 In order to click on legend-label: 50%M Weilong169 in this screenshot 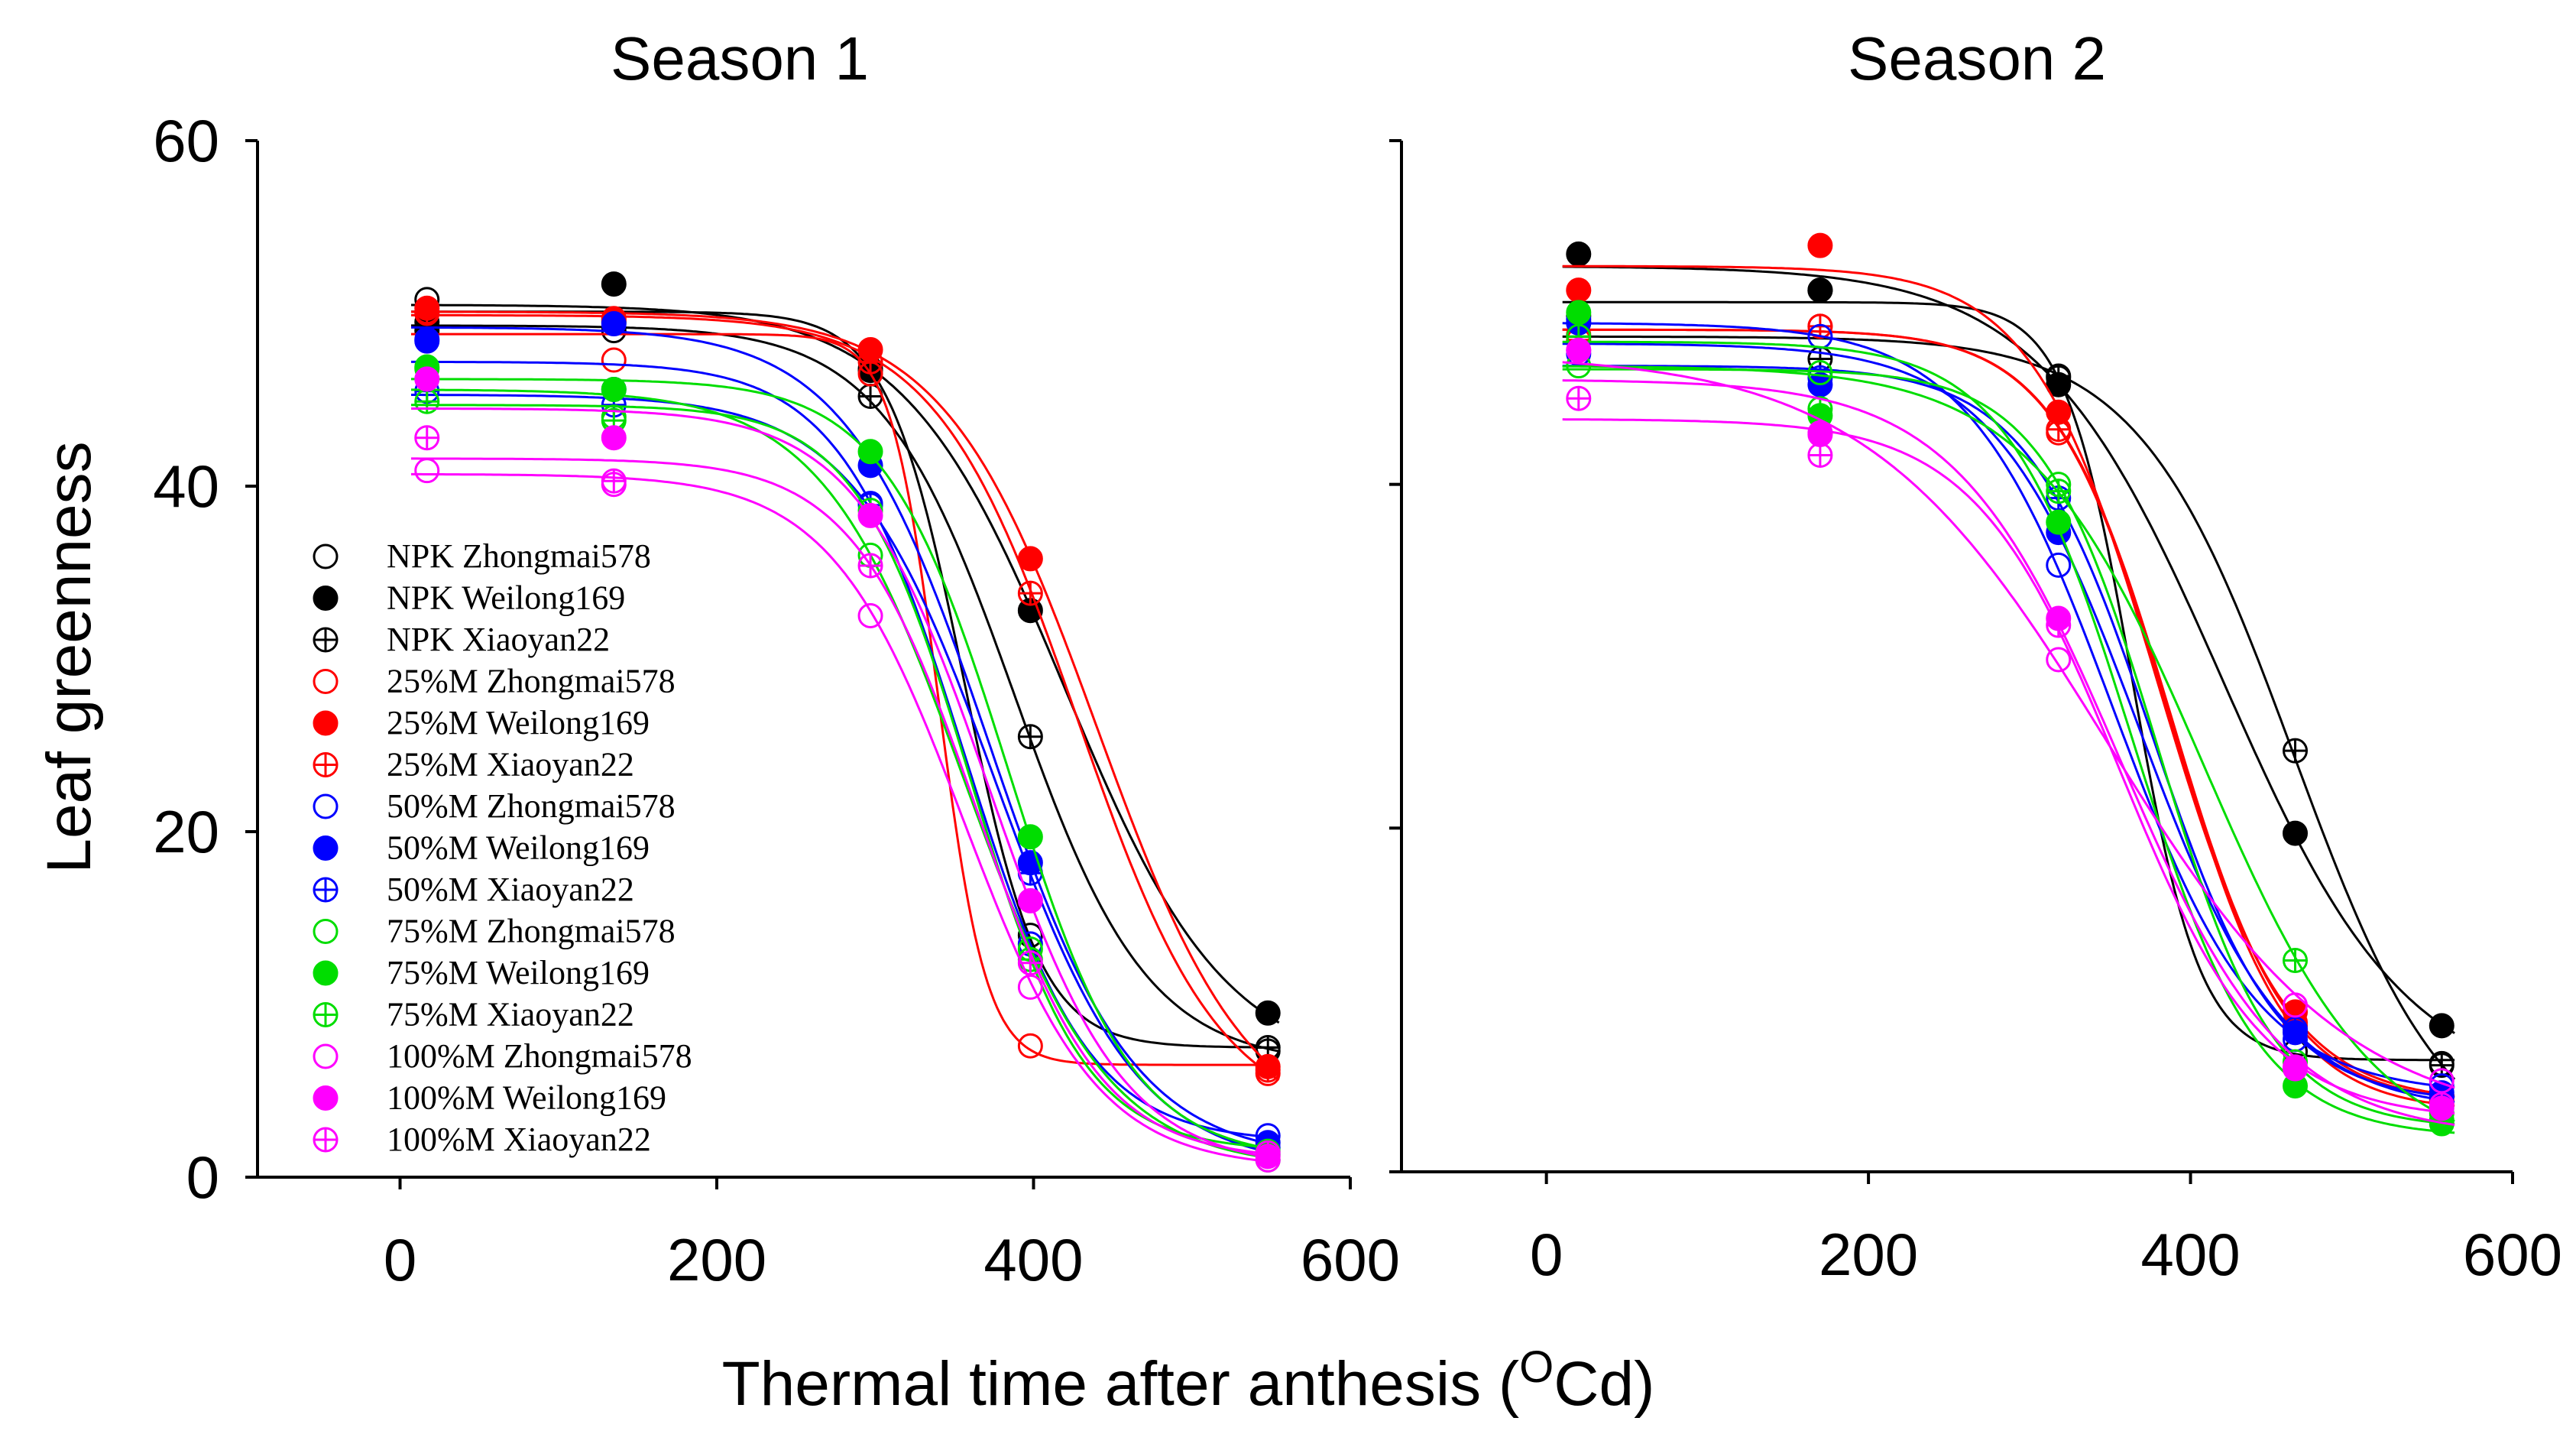, I will do `click(518, 848)`.